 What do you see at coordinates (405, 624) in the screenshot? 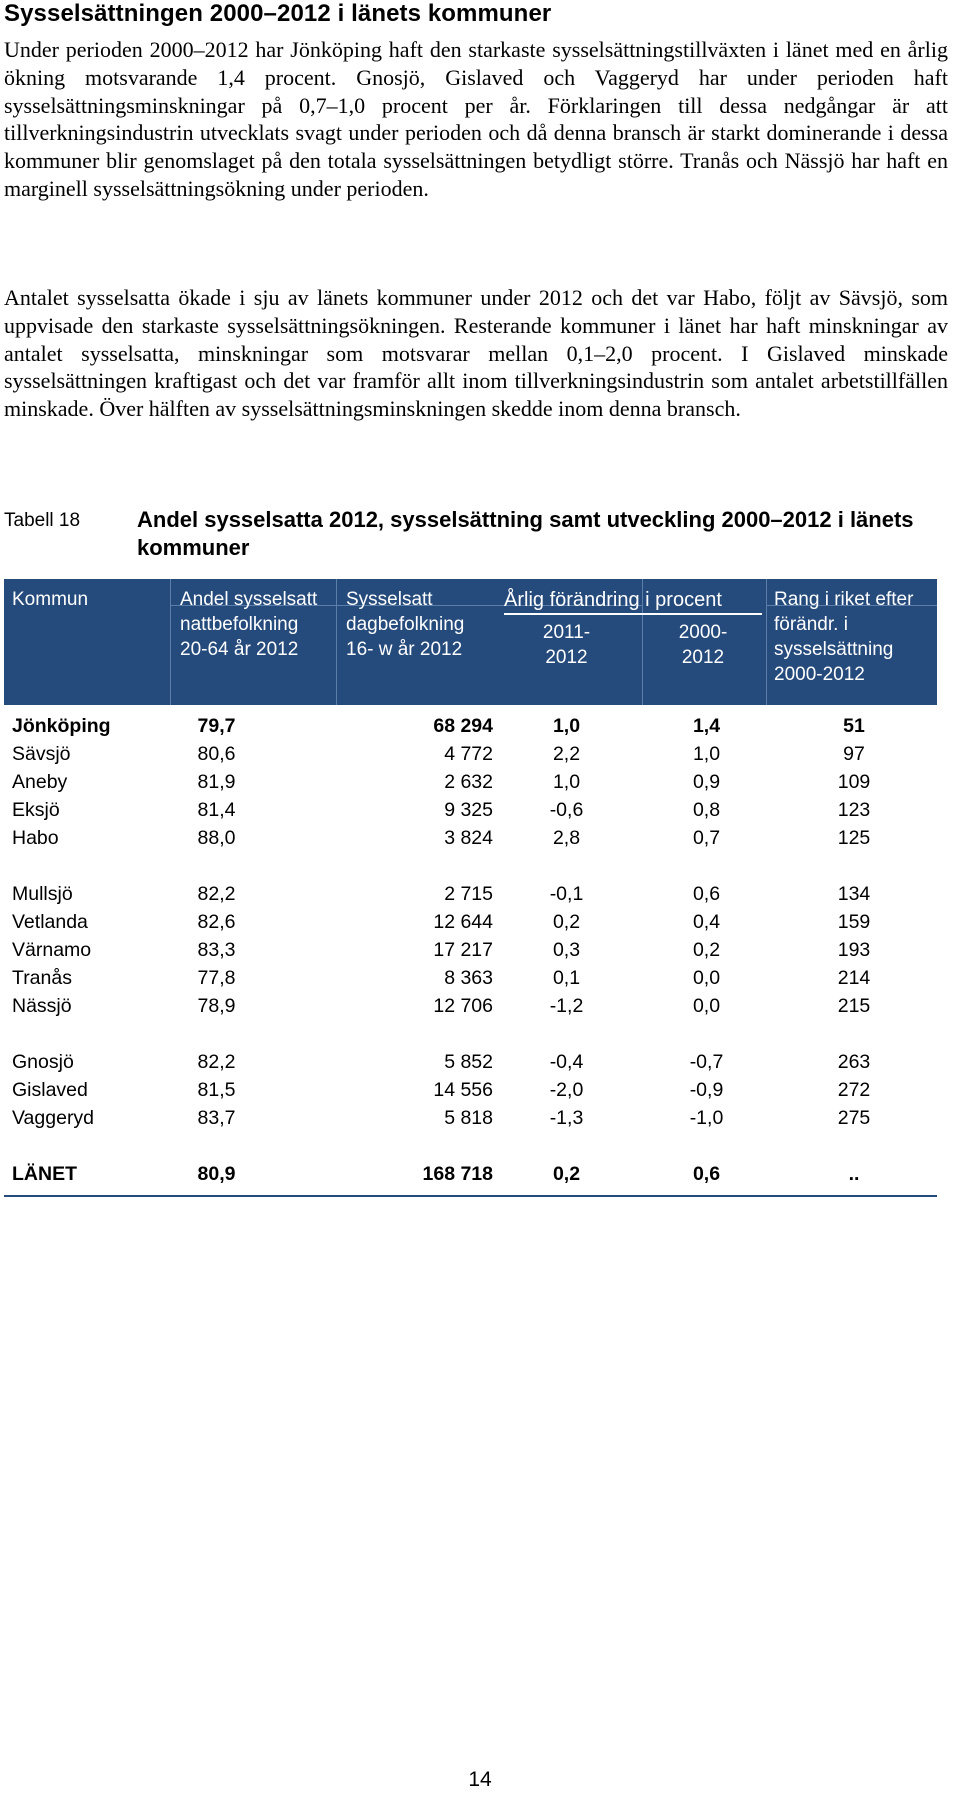
I see `column-header-sysselsatt: Sysselsatt dagbefolkning 16- w år 2012` at bounding box center [405, 624].